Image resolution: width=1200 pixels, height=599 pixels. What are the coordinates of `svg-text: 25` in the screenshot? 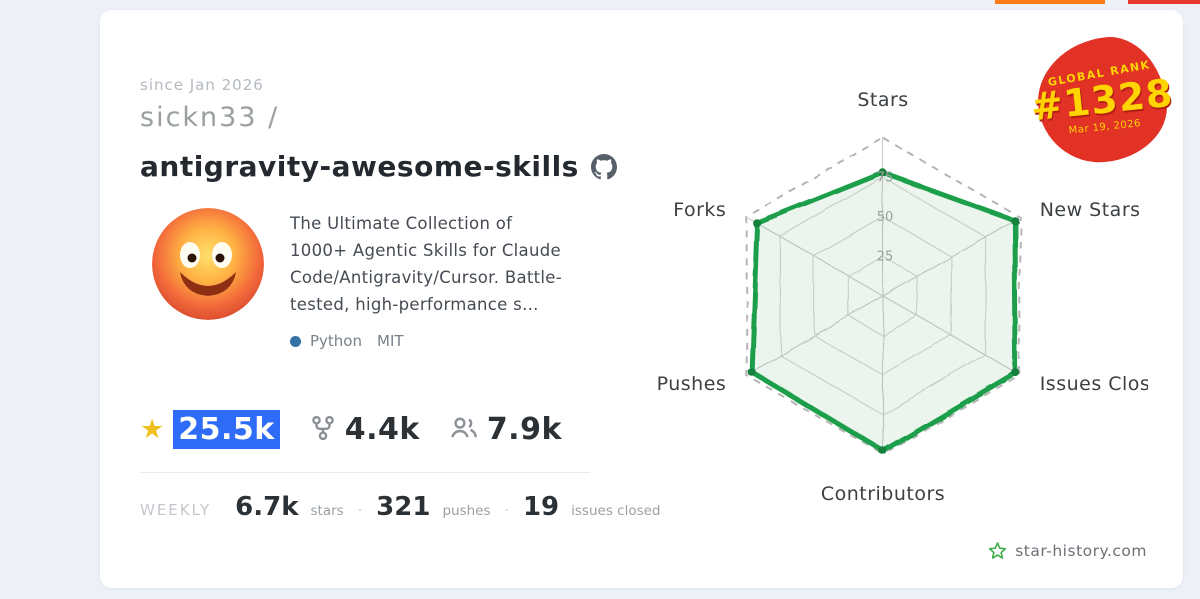 It's located at (885, 257).